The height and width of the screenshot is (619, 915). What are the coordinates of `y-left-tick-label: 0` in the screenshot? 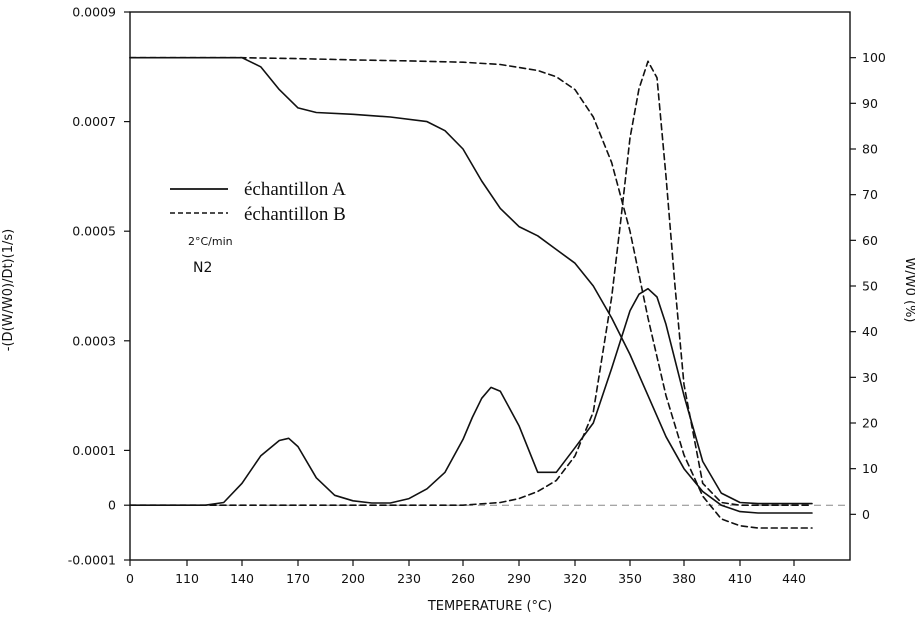 It's located at (112, 505).